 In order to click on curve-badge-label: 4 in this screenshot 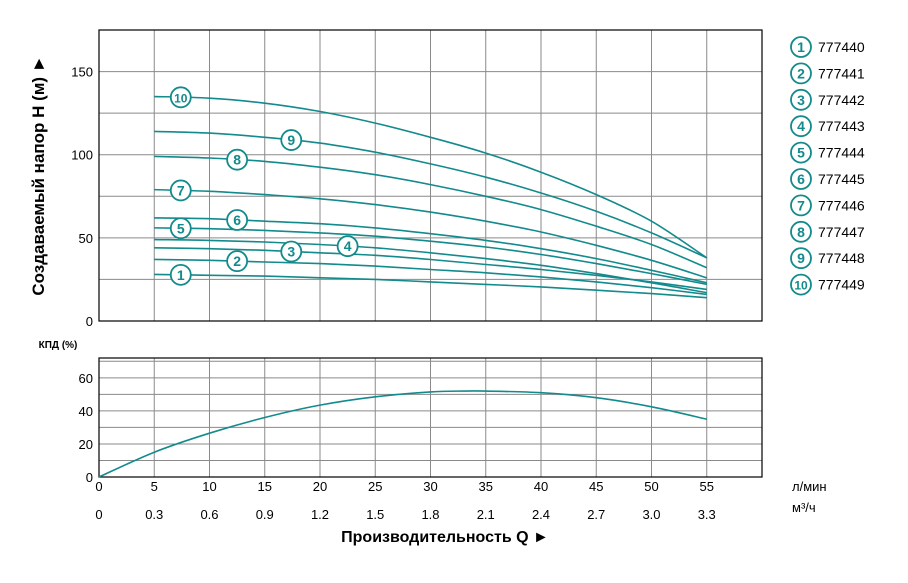, I will do `click(348, 246)`.